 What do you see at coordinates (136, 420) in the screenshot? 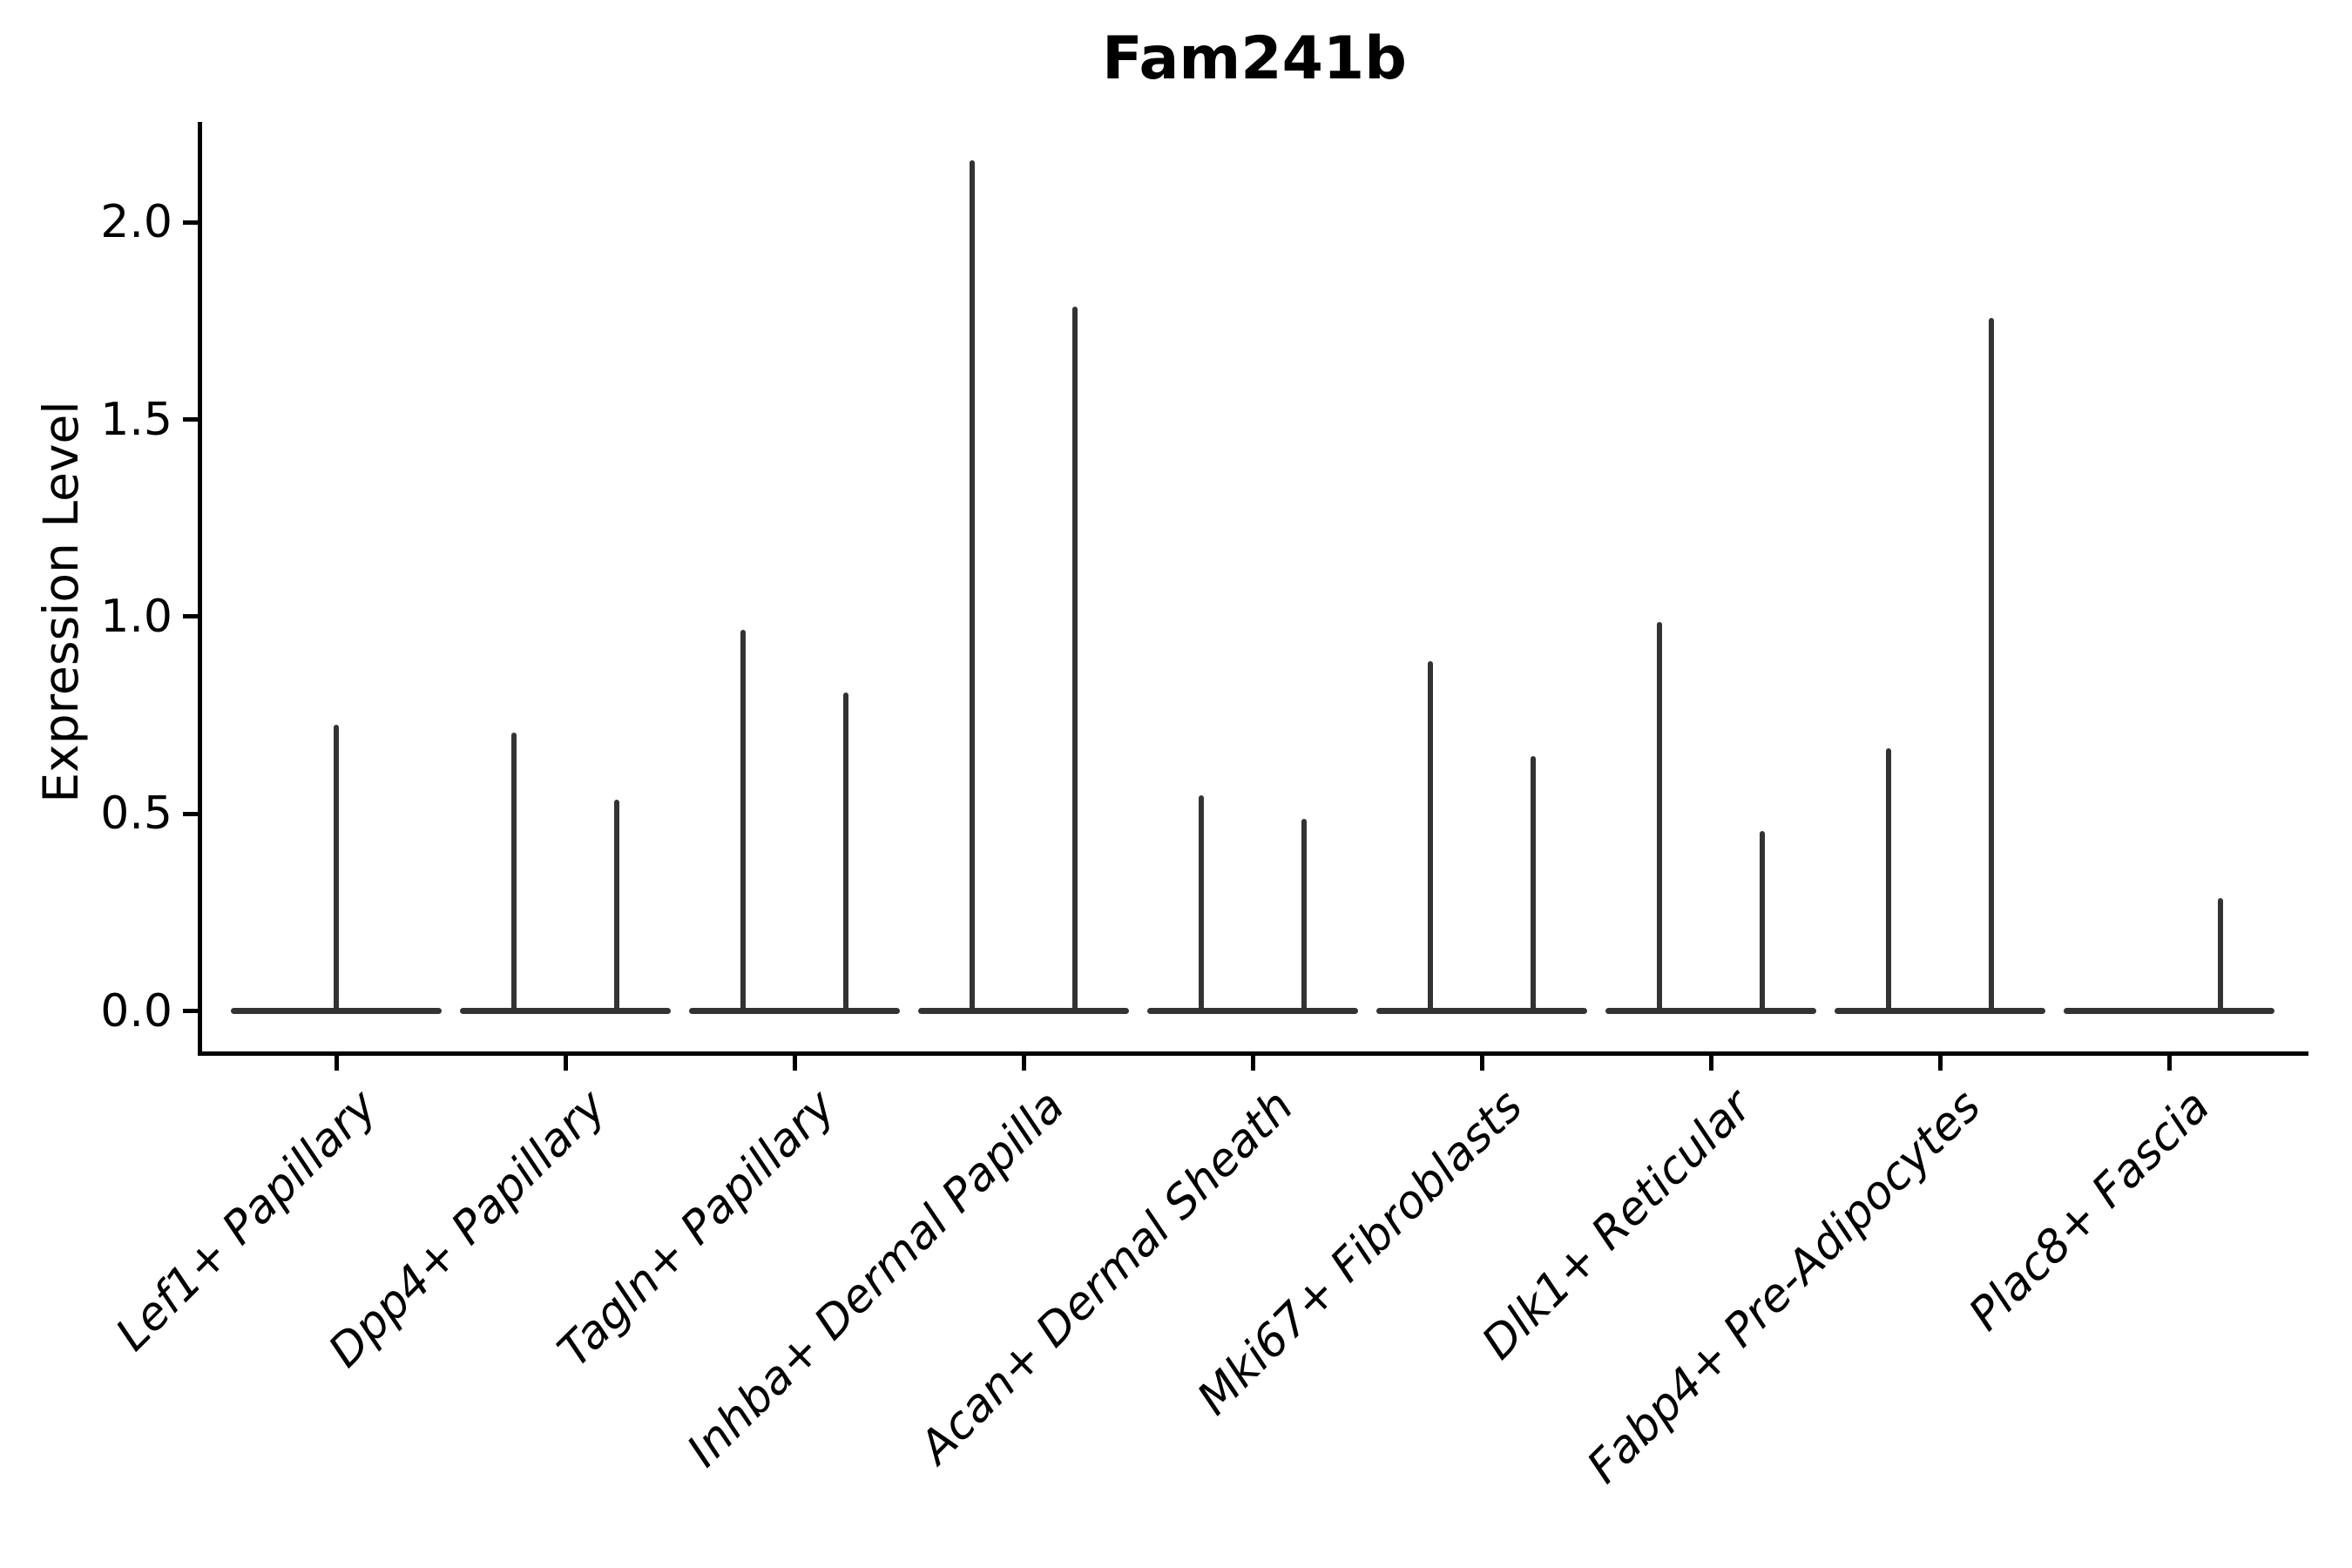
I see `y-tick-label: 1.5` at bounding box center [136, 420].